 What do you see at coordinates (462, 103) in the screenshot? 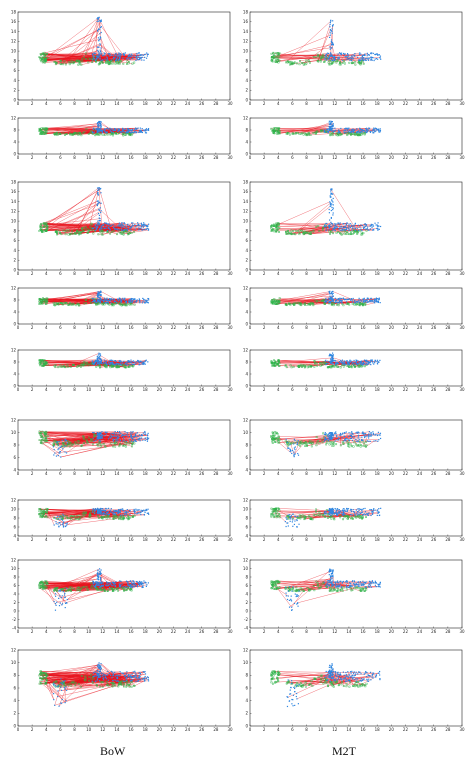
I see `x-tick-label: 30` at bounding box center [462, 103].